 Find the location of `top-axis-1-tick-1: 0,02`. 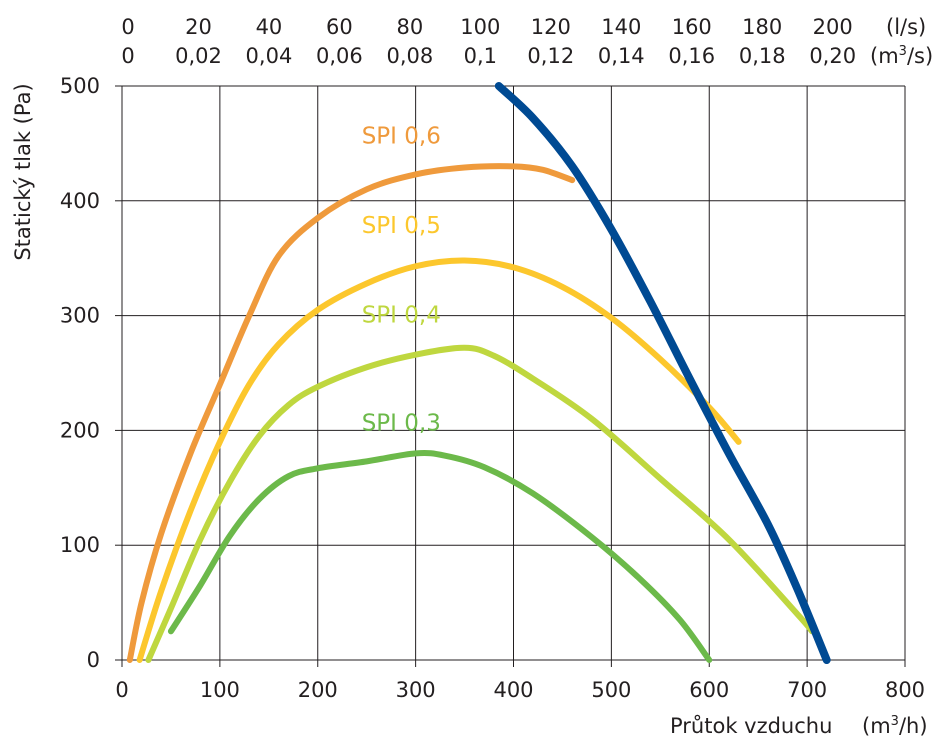

top-axis-1-tick-1: 0,02 is located at coordinates (198, 56).